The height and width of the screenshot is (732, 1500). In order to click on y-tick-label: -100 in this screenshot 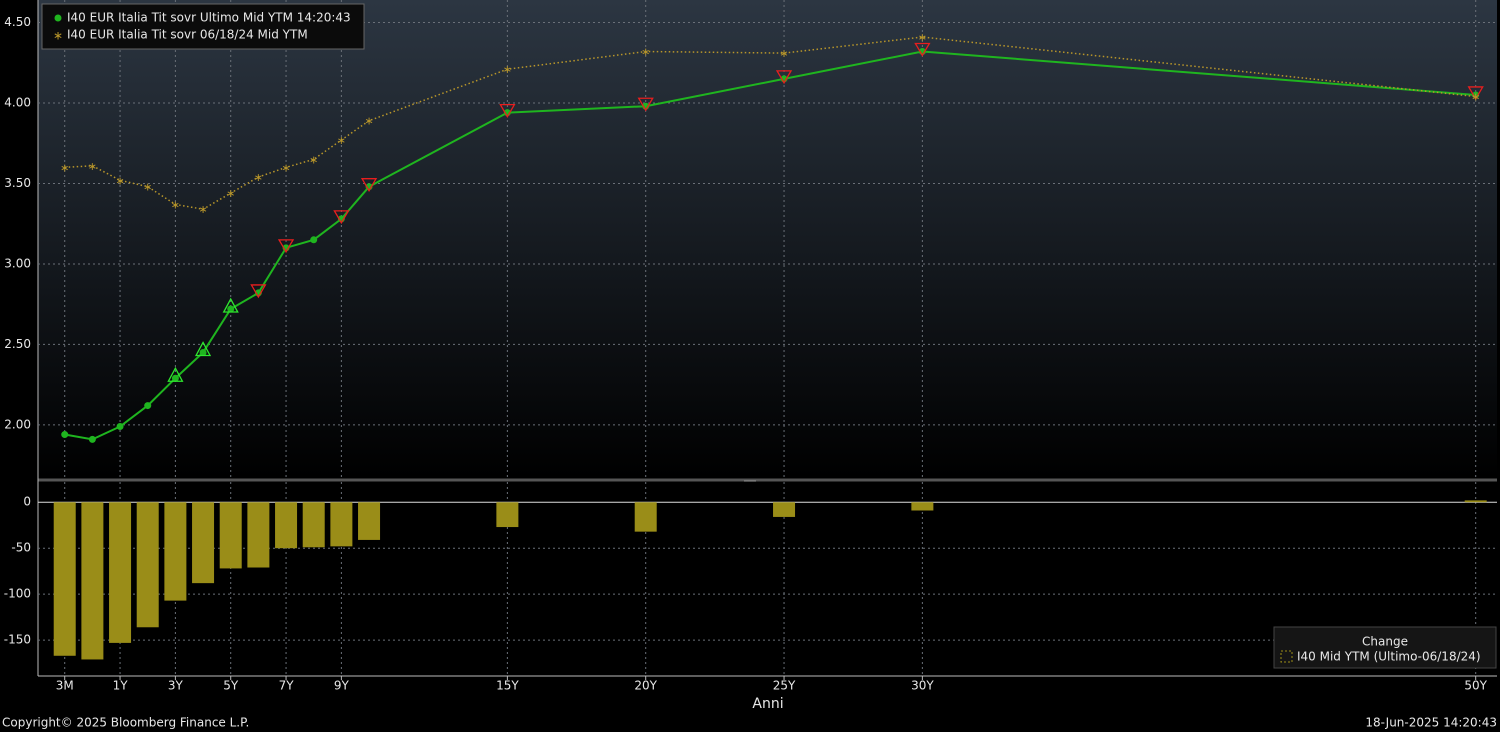, I will do `click(17, 594)`.